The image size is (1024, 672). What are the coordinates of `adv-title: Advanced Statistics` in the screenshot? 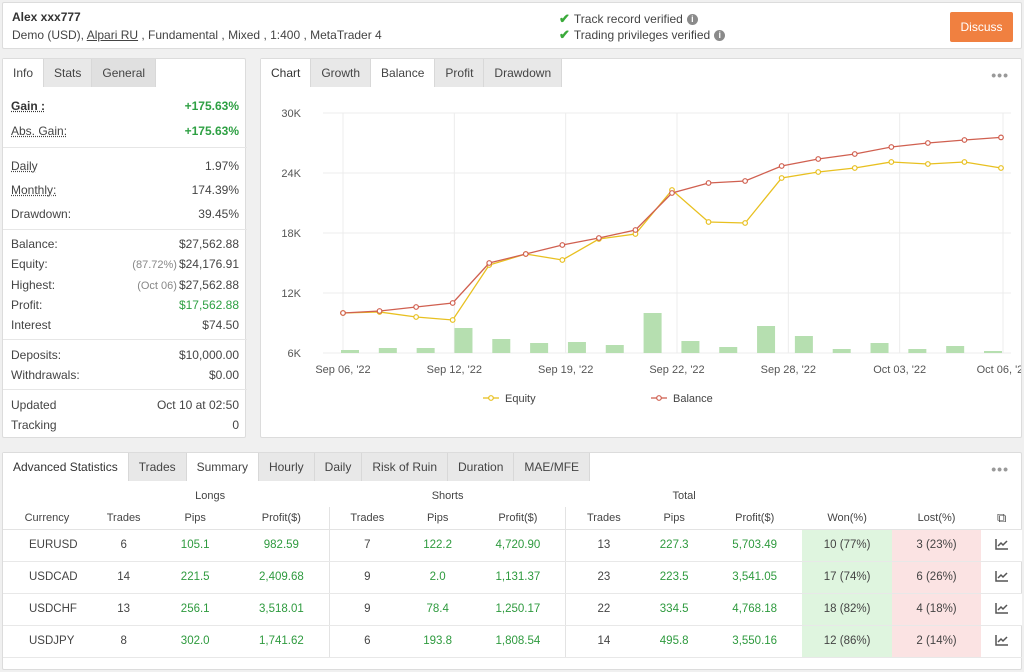 It's located at (66, 467).